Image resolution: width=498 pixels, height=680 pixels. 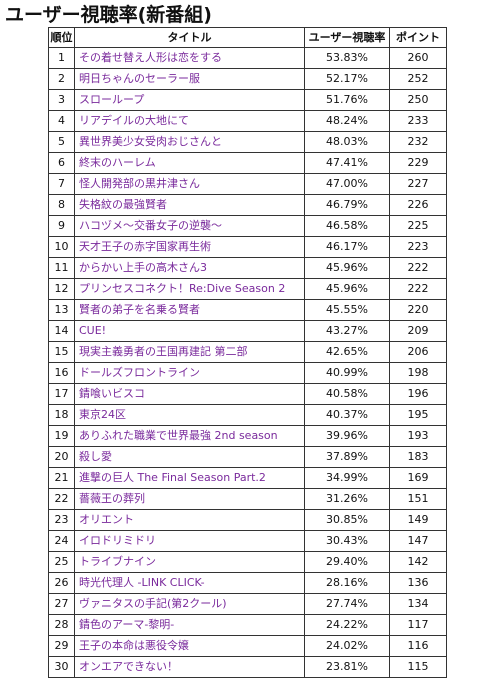 What do you see at coordinates (189, 121) in the screenshot?
I see `title-cell: リアデイルの大地にて` at bounding box center [189, 121].